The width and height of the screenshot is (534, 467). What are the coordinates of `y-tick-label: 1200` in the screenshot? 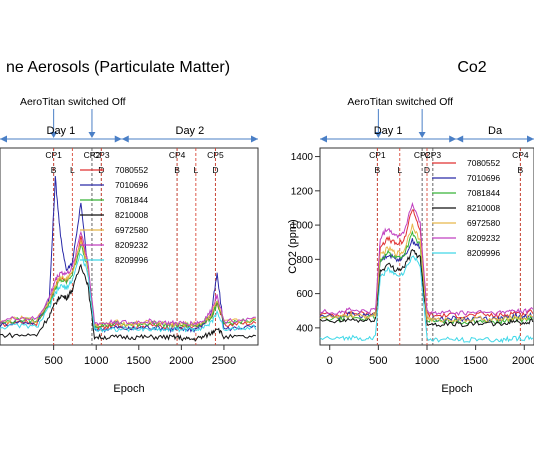 It's located at (302, 191).